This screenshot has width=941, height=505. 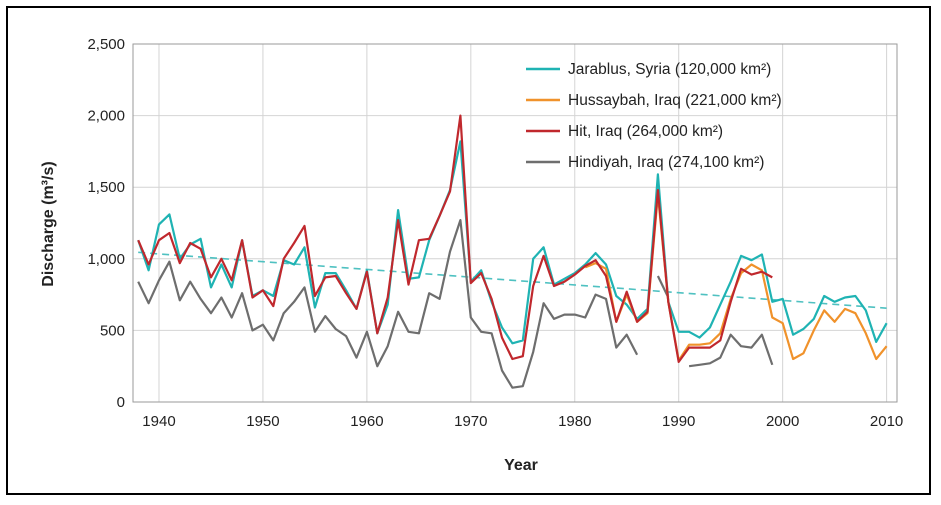 I want to click on x-tick-label: 2010, so click(x=886, y=421).